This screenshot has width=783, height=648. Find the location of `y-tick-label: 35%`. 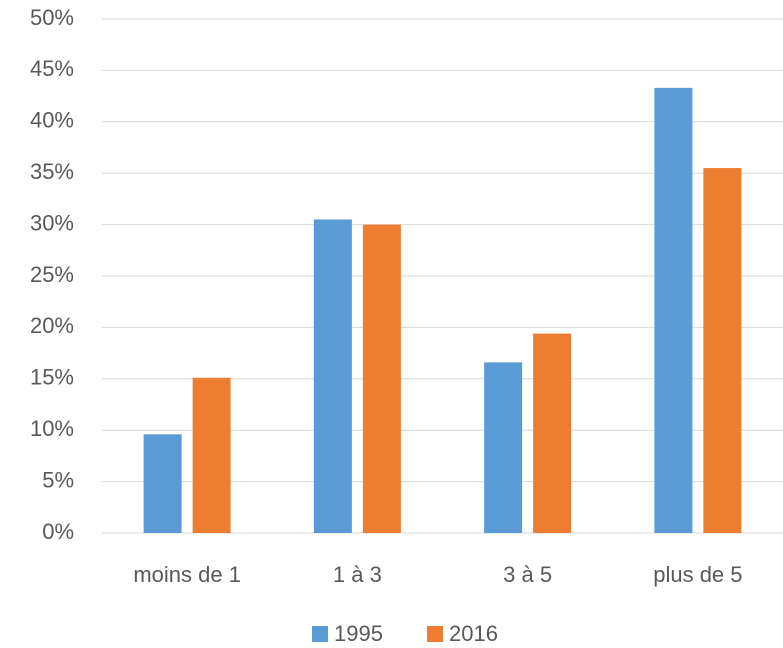

y-tick-label: 35% is located at coordinates (52, 171).